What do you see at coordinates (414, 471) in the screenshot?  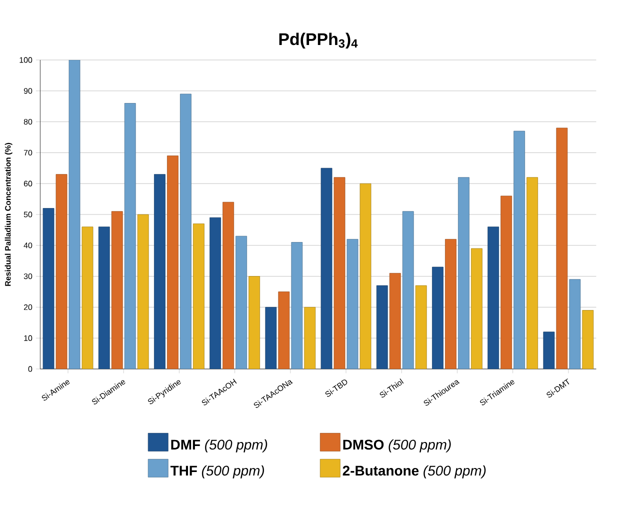 I see `legend-label: 2-Butanone (500 ppm)` at bounding box center [414, 471].